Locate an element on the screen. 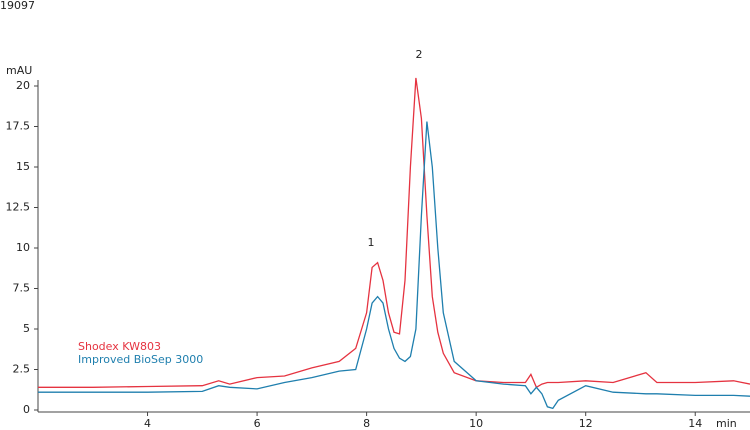 The height and width of the screenshot is (430, 750). x-tick-label: 12 is located at coordinates (586, 423).